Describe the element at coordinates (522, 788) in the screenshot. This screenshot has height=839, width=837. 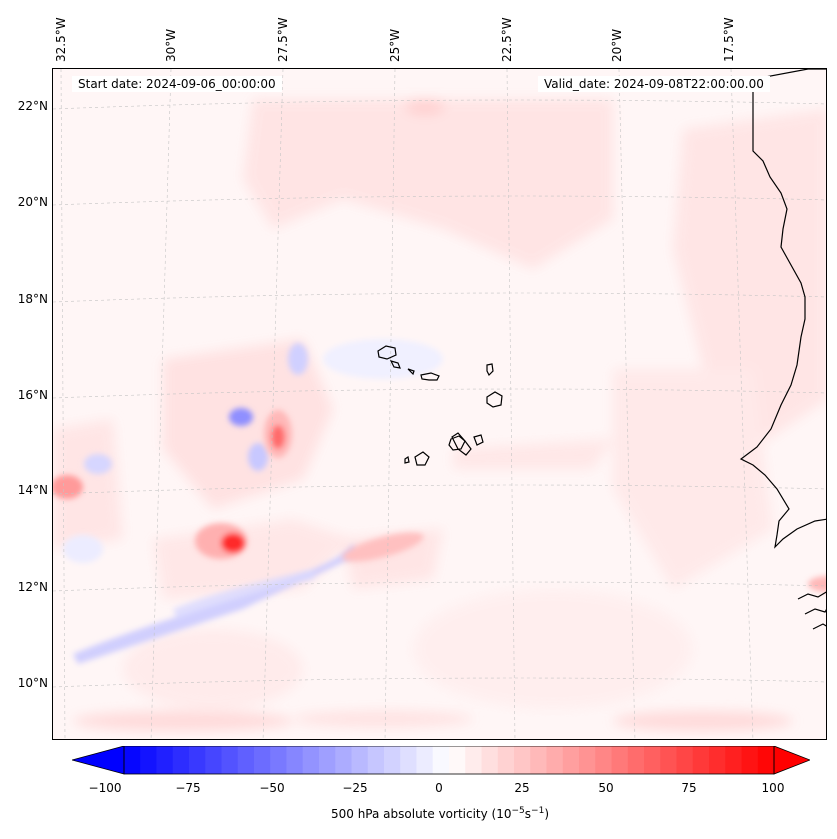
I see `colorbar-tick-25: 25` at that location.